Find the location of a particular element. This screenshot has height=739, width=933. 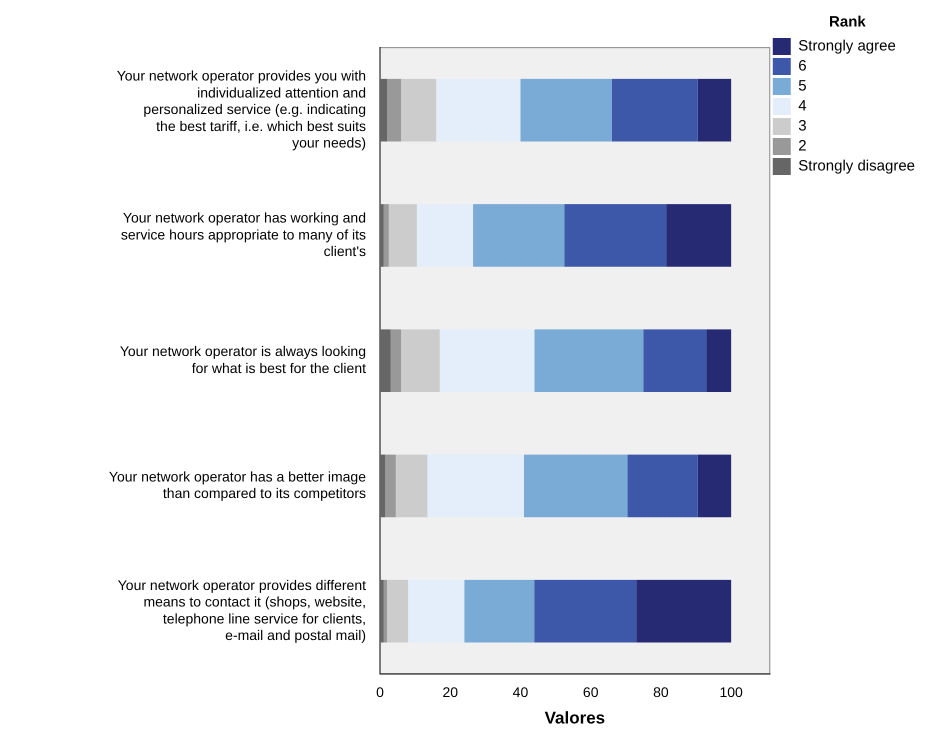

x-tick-label: 80 is located at coordinates (661, 692).